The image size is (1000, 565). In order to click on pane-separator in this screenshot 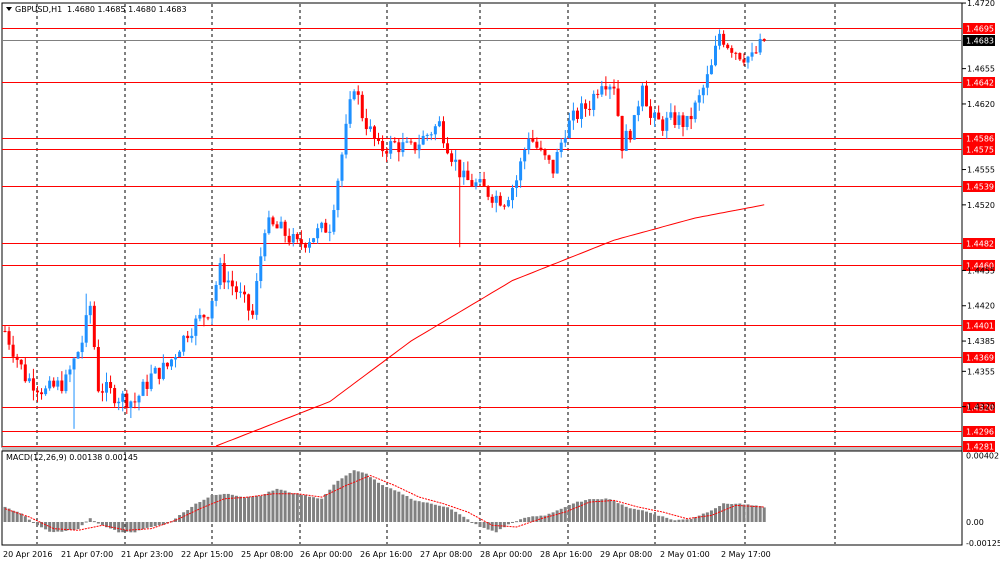, I will do `click(482, 449)`.